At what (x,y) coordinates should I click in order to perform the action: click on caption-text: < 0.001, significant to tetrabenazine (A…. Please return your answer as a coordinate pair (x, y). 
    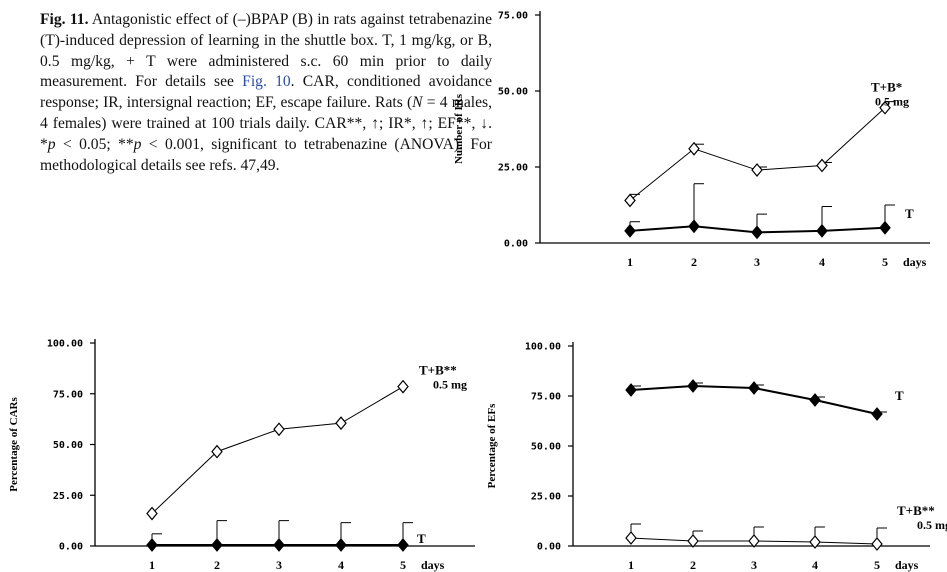
    Looking at the image, I should click on (266, 154).